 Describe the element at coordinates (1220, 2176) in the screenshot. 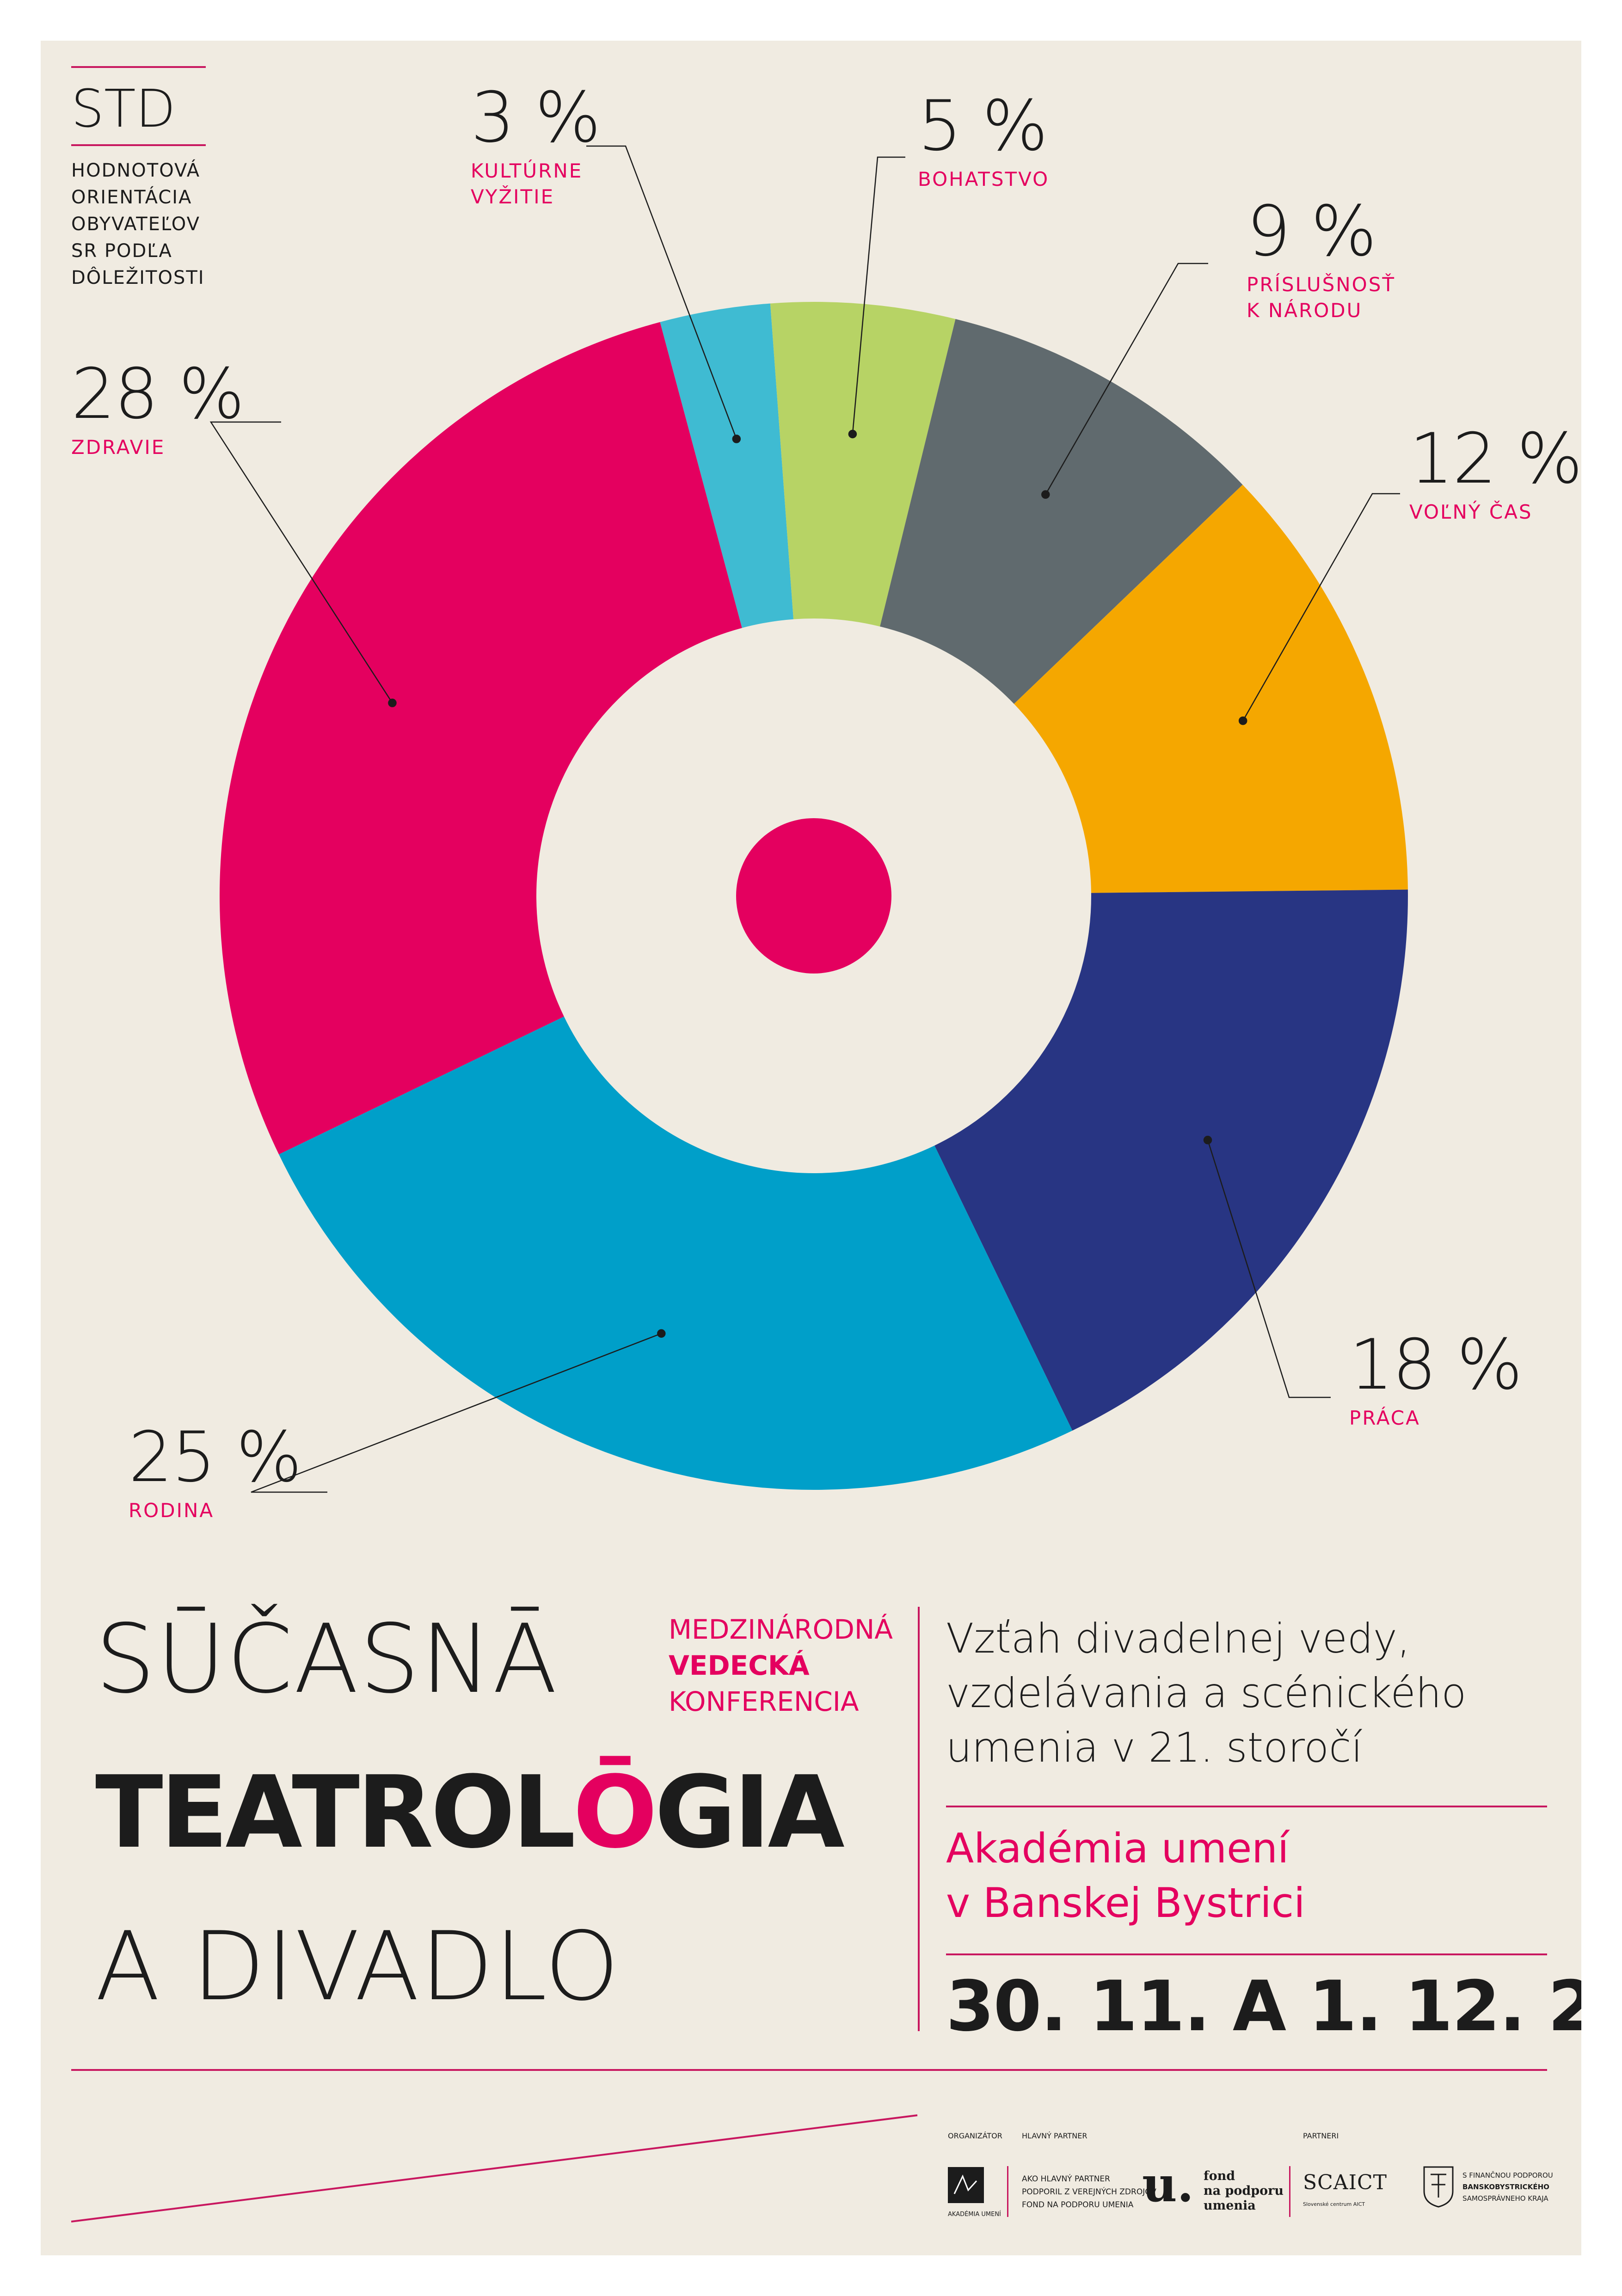

I see `fpu-line: fond` at that location.